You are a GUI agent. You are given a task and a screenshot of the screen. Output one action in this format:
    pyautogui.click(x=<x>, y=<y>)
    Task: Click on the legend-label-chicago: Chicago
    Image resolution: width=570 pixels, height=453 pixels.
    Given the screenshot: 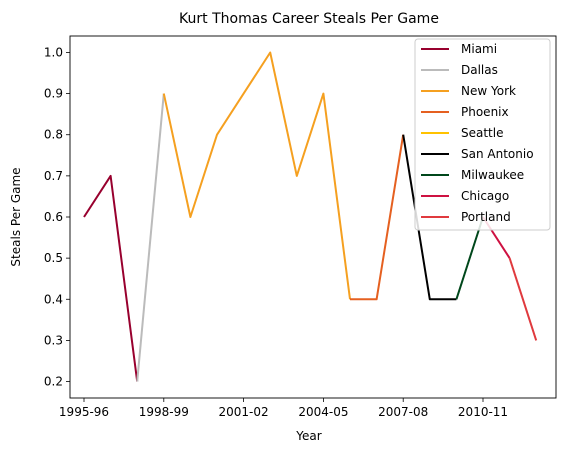 What is the action you would take?
    pyautogui.click(x=485, y=196)
    